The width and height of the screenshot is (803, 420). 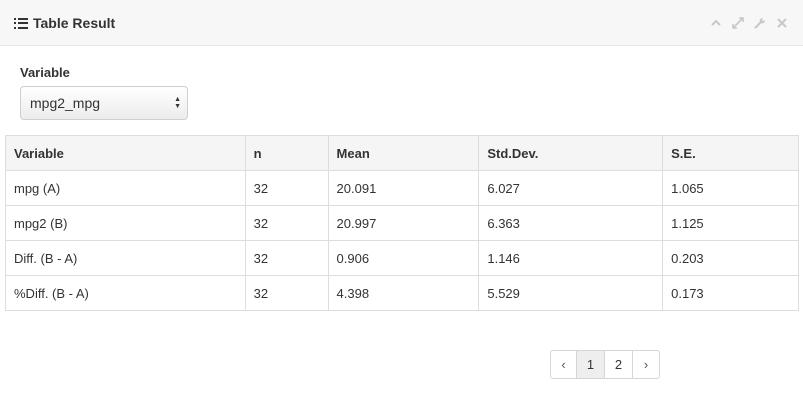 I want to click on table-cell: 20.997, so click(x=403, y=223).